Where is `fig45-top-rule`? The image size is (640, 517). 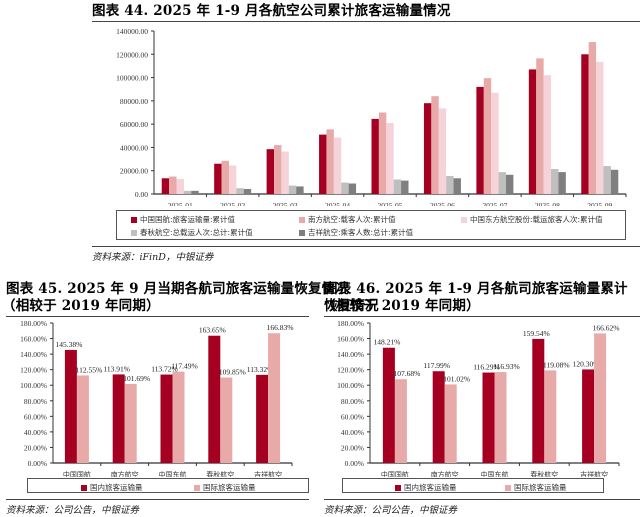
fig45-top-rule is located at coordinates (157, 316).